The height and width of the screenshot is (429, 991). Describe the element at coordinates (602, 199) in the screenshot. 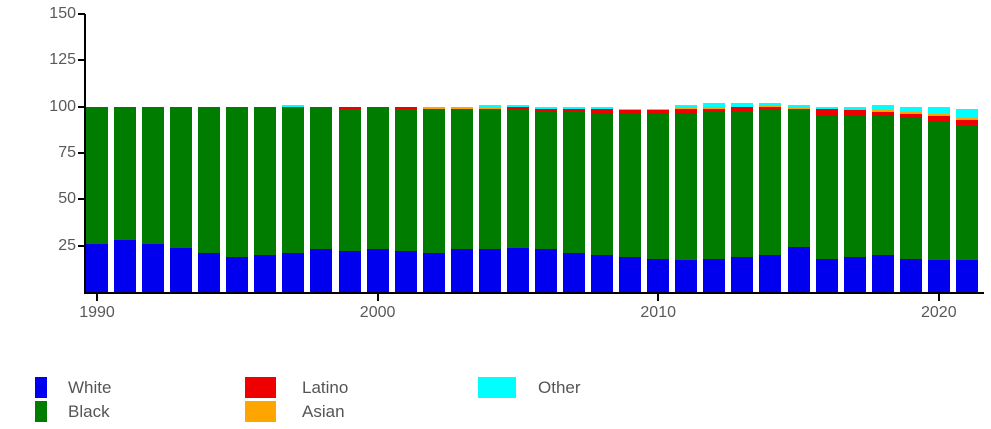

I see `bar-2008` at that location.